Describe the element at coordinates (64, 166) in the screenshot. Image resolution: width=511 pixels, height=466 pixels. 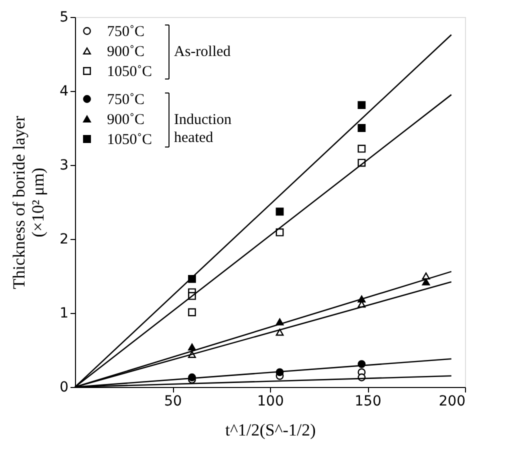
I see `y-tick-label: 3` at that location.